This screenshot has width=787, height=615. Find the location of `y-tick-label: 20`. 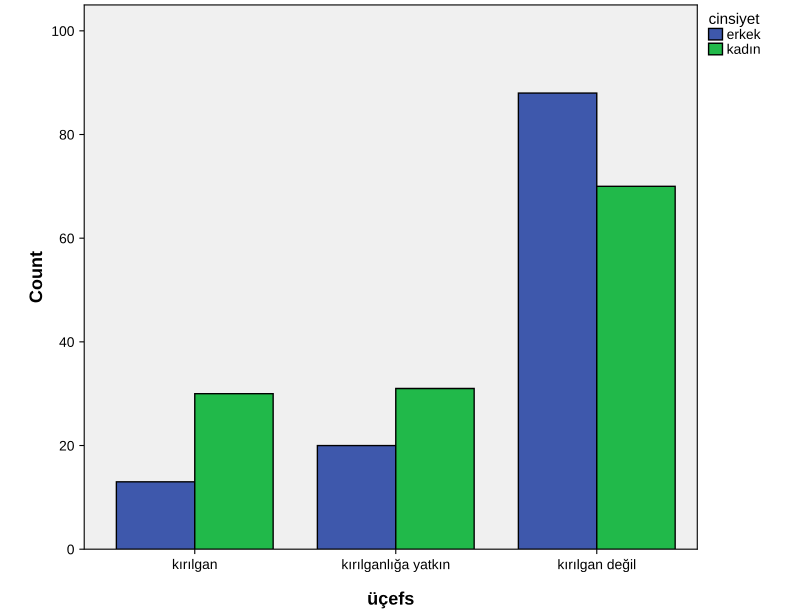

y-tick-label: 20 is located at coordinates (67, 445).